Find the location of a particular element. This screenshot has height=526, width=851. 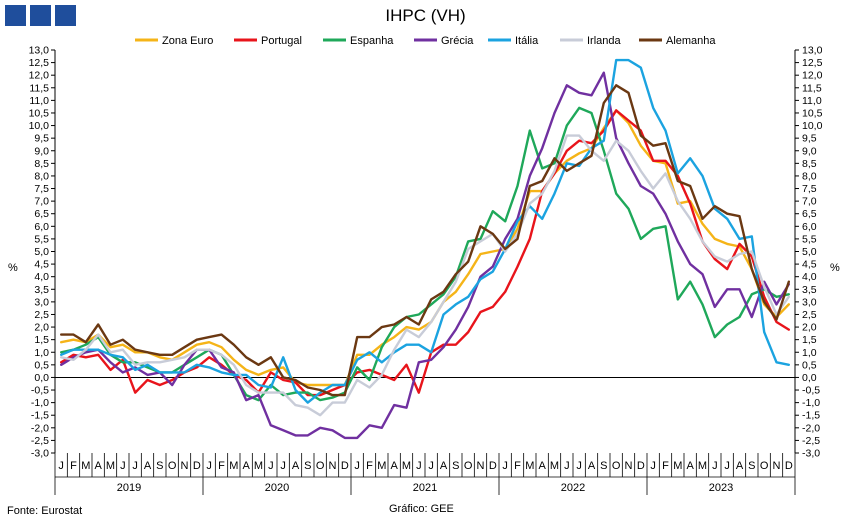

legend-entry: Zona Euro is located at coordinates (187, 41).